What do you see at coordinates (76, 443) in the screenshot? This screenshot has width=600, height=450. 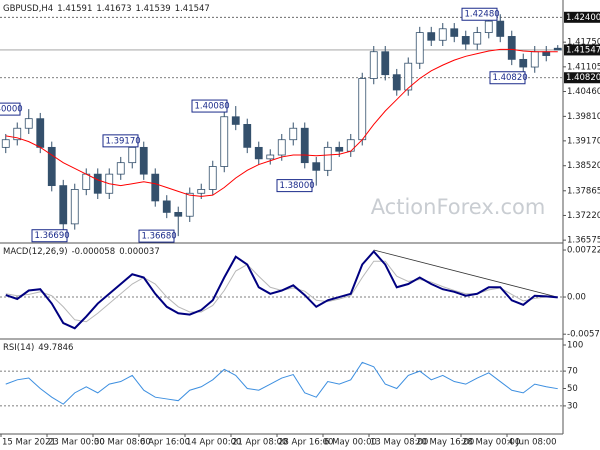 I see `x-tick-label: 23 Mar 00:00` at bounding box center [76, 443].